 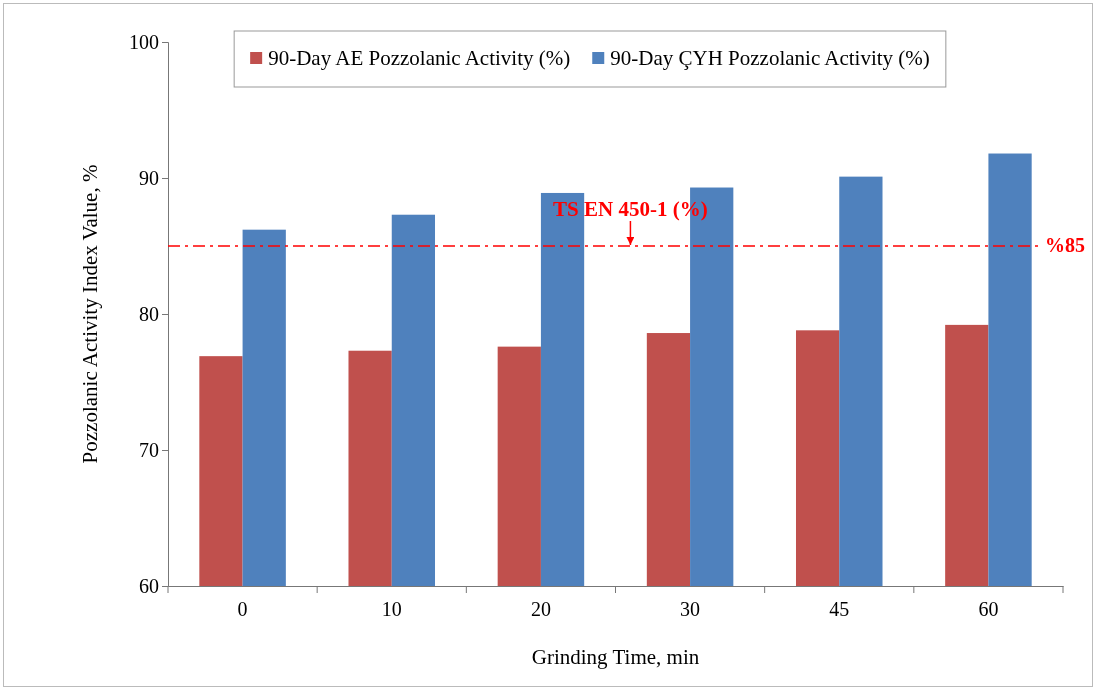 I want to click on x-tick-label: 45, so click(x=839, y=609).